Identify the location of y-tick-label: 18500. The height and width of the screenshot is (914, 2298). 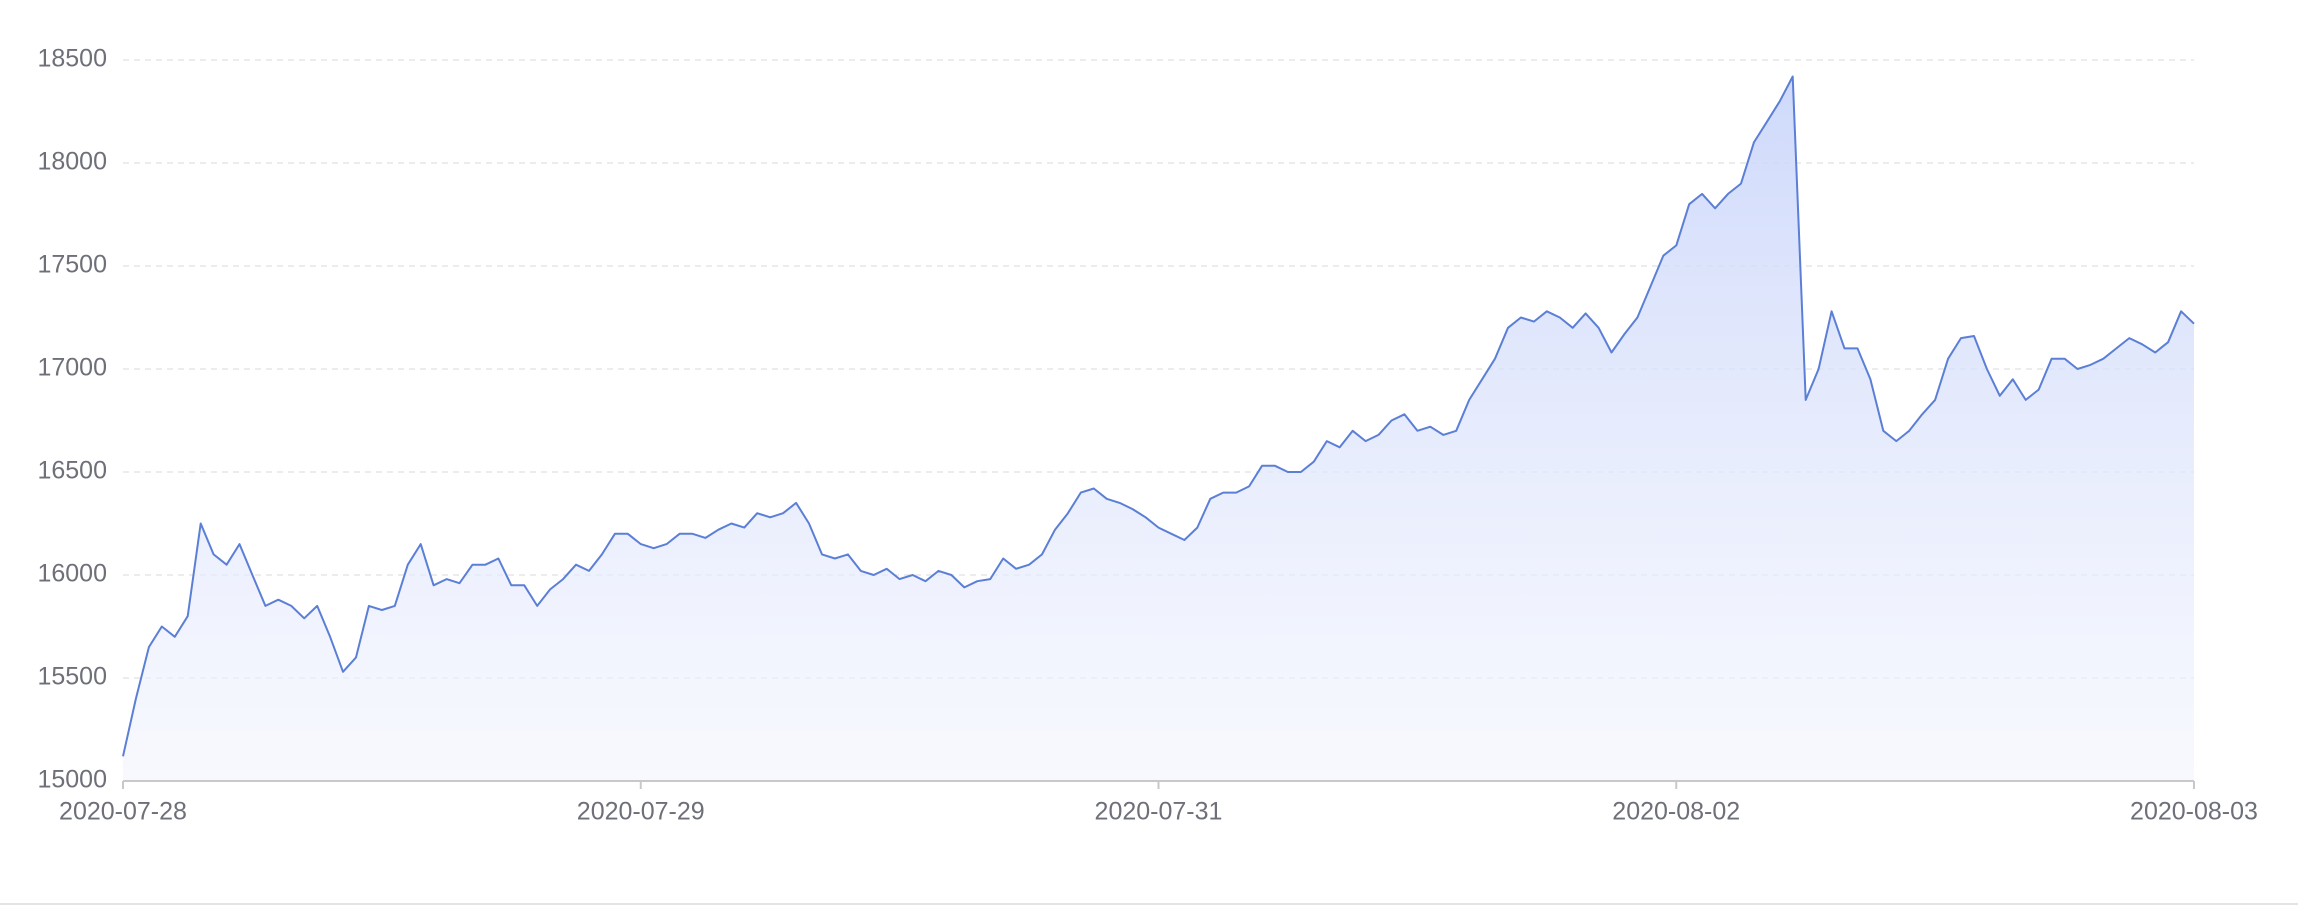
(72, 59).